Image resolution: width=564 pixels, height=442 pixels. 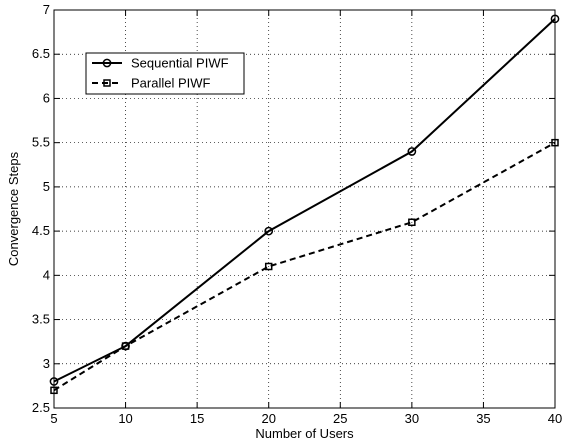 What do you see at coordinates (412, 418) in the screenshot?
I see `x-tick-label: 30` at bounding box center [412, 418].